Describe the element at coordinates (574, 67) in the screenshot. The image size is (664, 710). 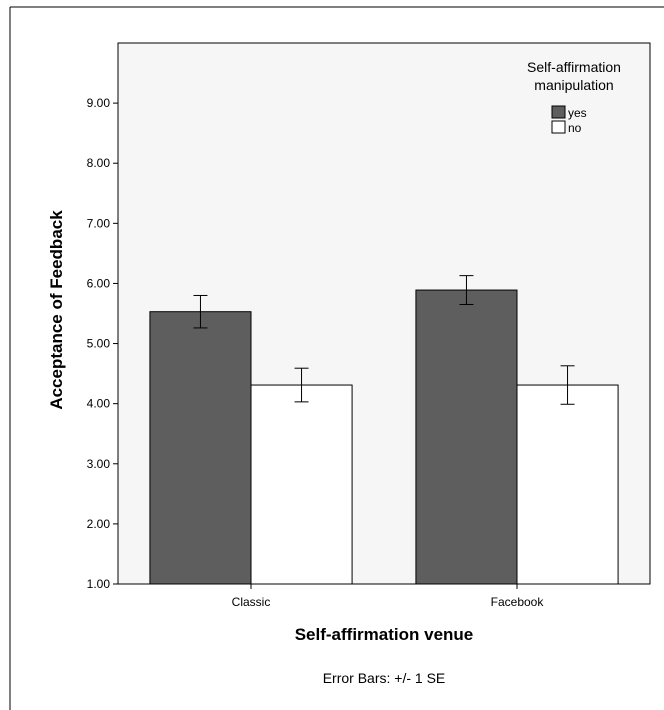
I see `legend-title-line-1: Self-affirmation` at that location.